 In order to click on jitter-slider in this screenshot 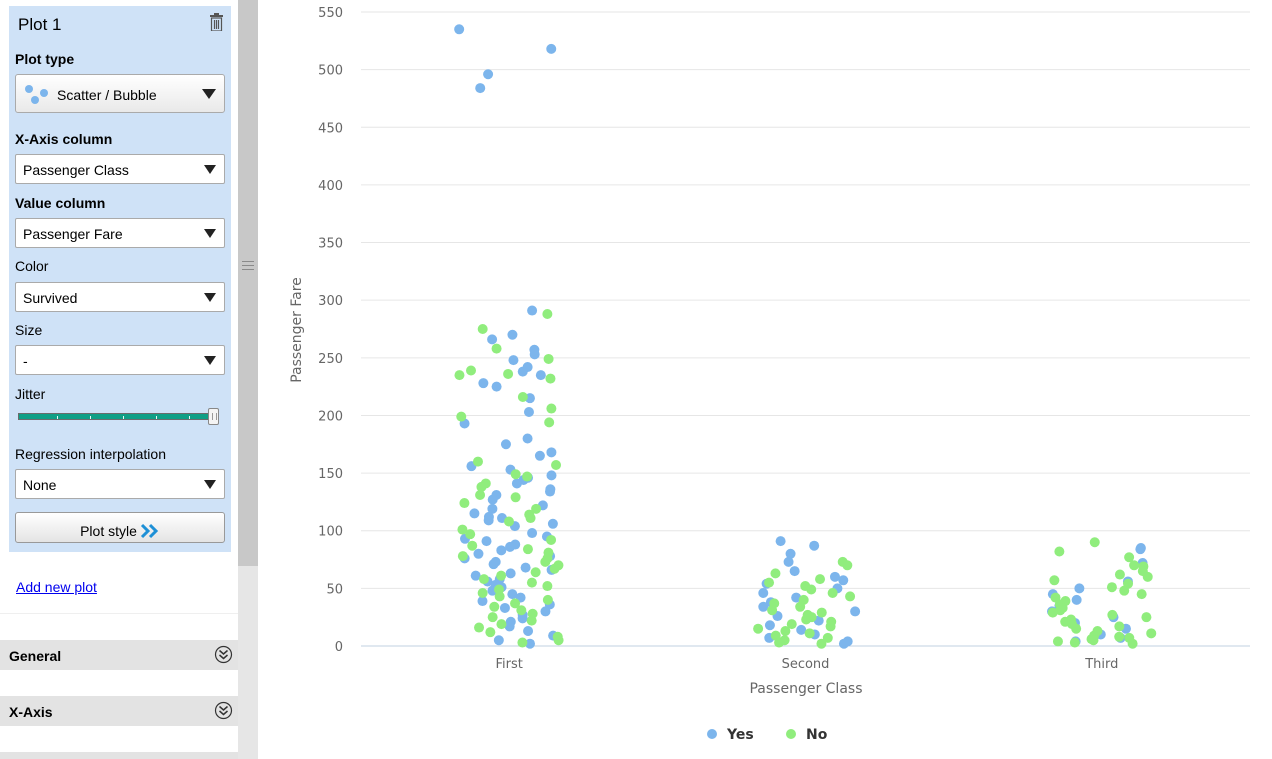, I will do `click(119, 416)`.